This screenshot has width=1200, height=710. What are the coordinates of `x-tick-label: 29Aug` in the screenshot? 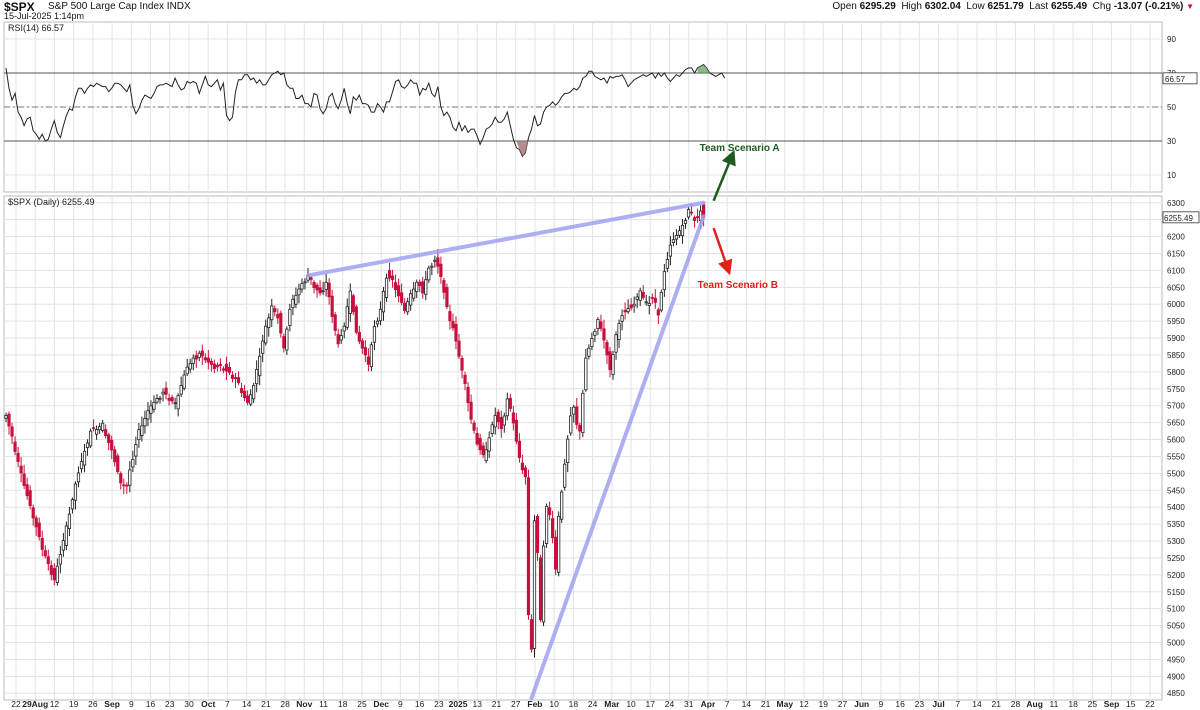 It's located at (35, 704).